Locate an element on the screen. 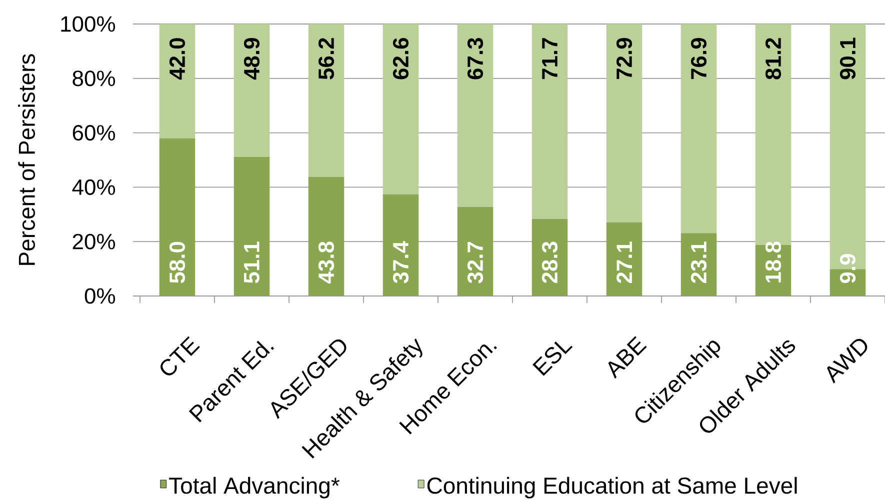  data-label: 72.9 is located at coordinates (624, 59).